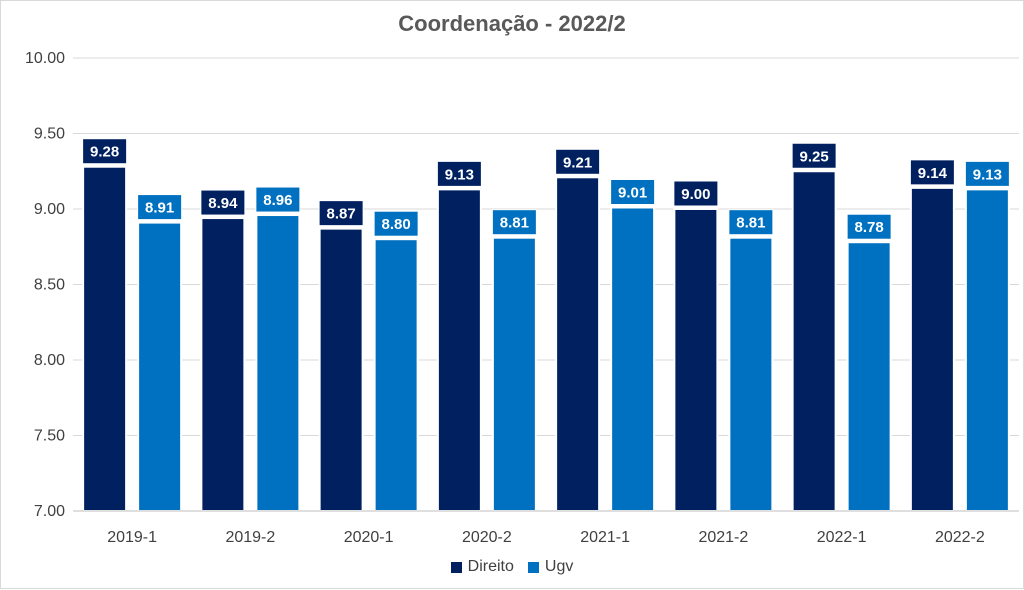  Describe the element at coordinates (49, 209) in the screenshot. I see `y-tick-label: 9.00` at that location.